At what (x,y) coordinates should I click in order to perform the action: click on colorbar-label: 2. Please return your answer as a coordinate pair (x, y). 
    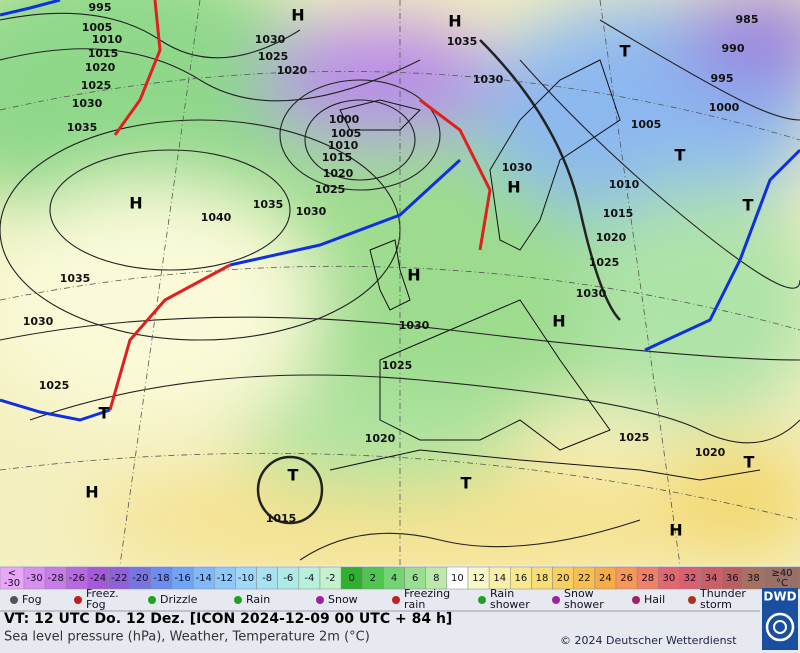
    Looking at the image, I should click on (373, 578).